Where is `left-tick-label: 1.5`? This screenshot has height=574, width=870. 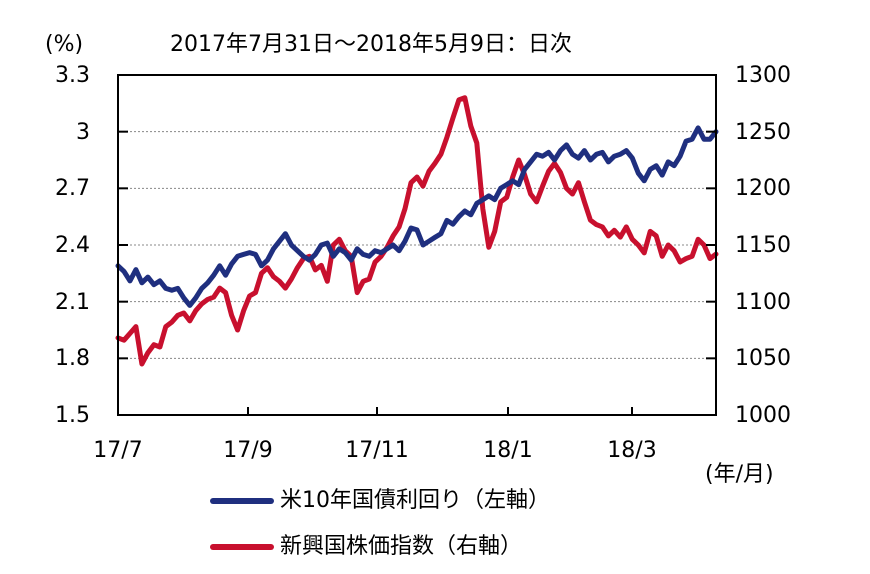
left-tick-label: 1.5 is located at coordinates (72, 415).